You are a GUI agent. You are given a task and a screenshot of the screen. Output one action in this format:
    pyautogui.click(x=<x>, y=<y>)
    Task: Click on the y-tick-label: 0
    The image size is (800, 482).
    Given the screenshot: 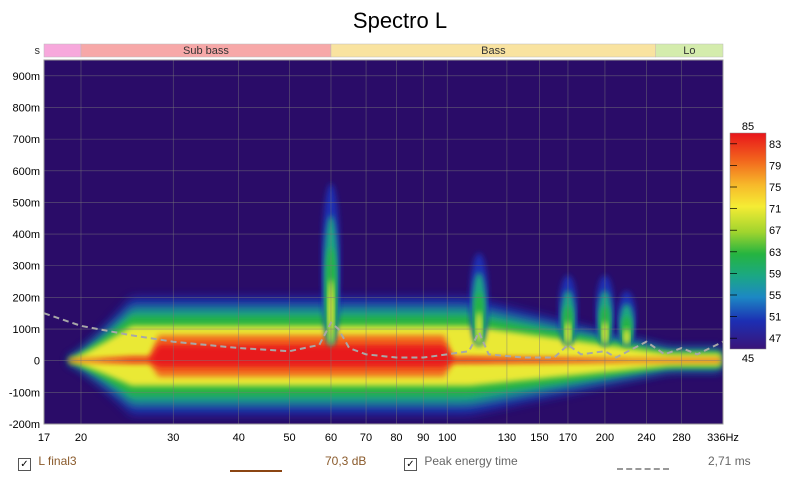 What is the action you would take?
    pyautogui.click(x=37, y=362)
    